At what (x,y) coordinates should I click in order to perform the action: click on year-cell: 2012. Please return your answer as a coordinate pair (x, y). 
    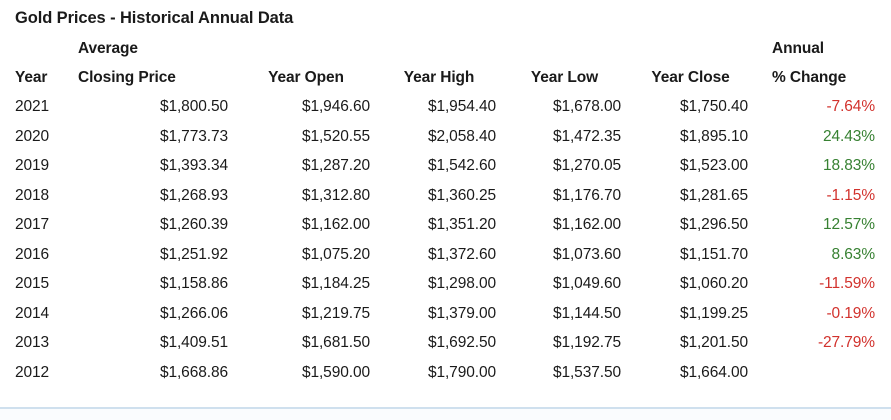
    Looking at the image, I should click on (32, 372).